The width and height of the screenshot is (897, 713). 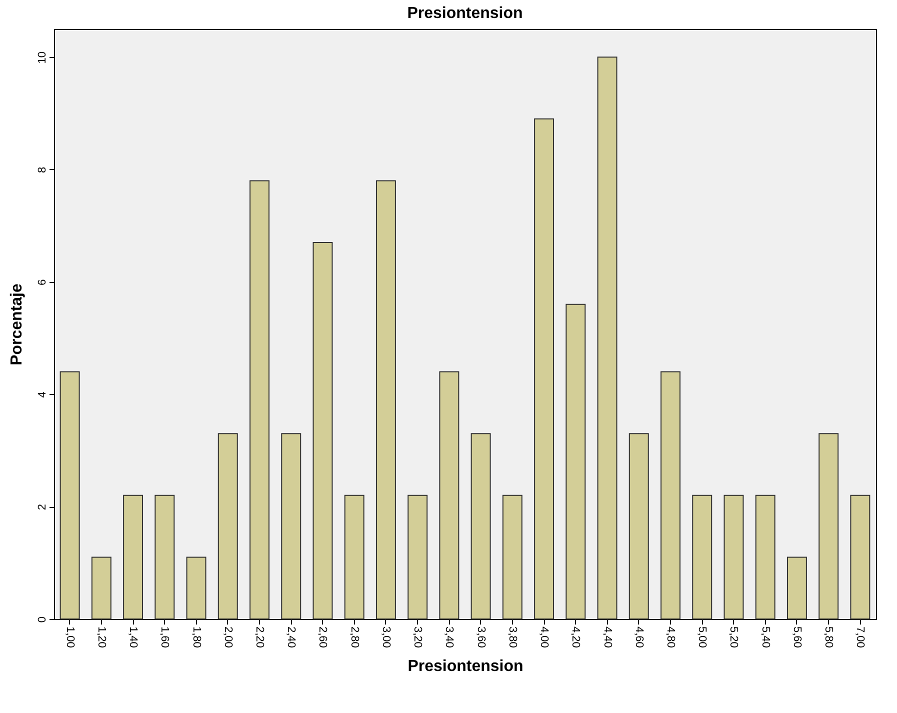 What do you see at coordinates (765, 637) in the screenshot?
I see `x-tick-label: 5,40` at bounding box center [765, 637].